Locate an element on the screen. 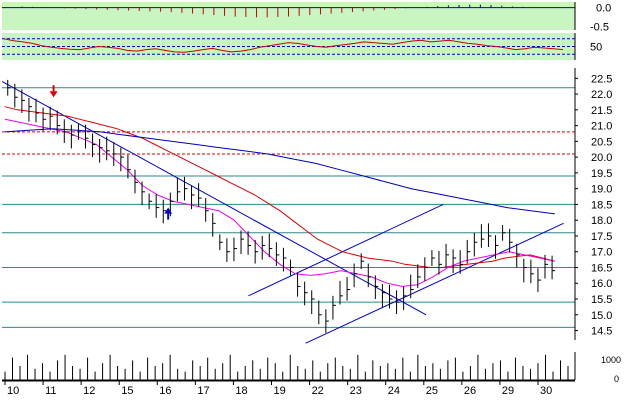  price-tick-label: 20.5 is located at coordinates (601, 142).